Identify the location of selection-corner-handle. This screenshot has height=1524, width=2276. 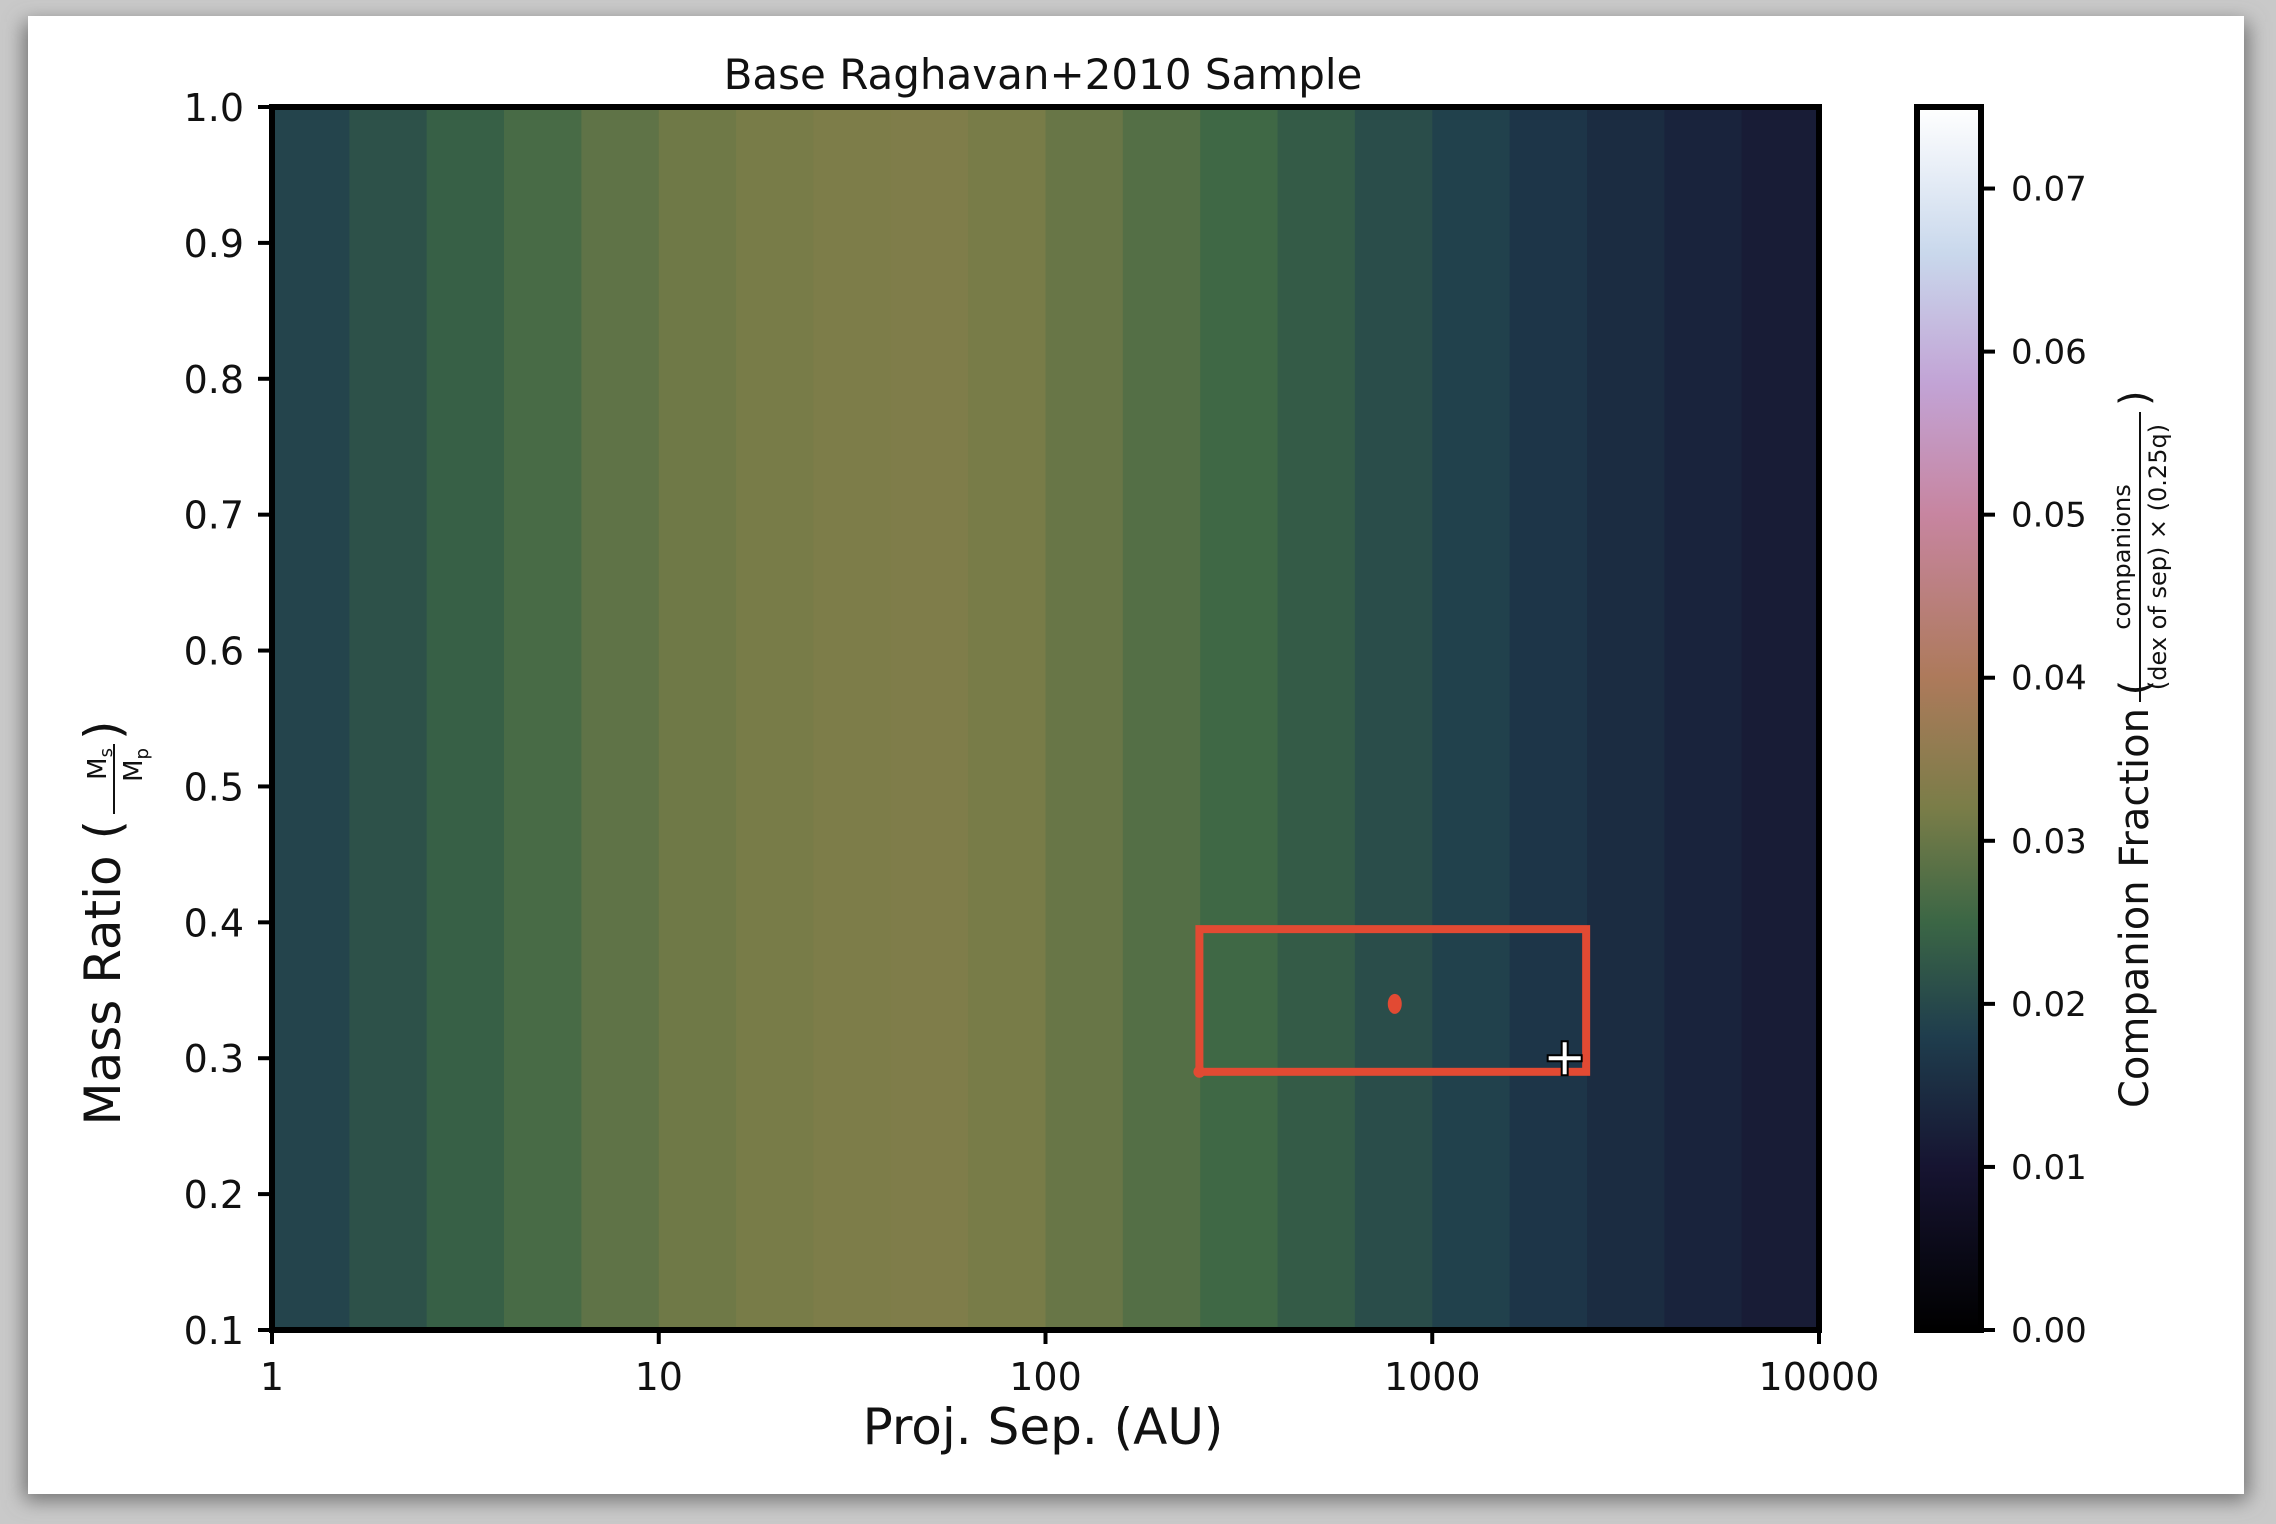
(1199, 1071).